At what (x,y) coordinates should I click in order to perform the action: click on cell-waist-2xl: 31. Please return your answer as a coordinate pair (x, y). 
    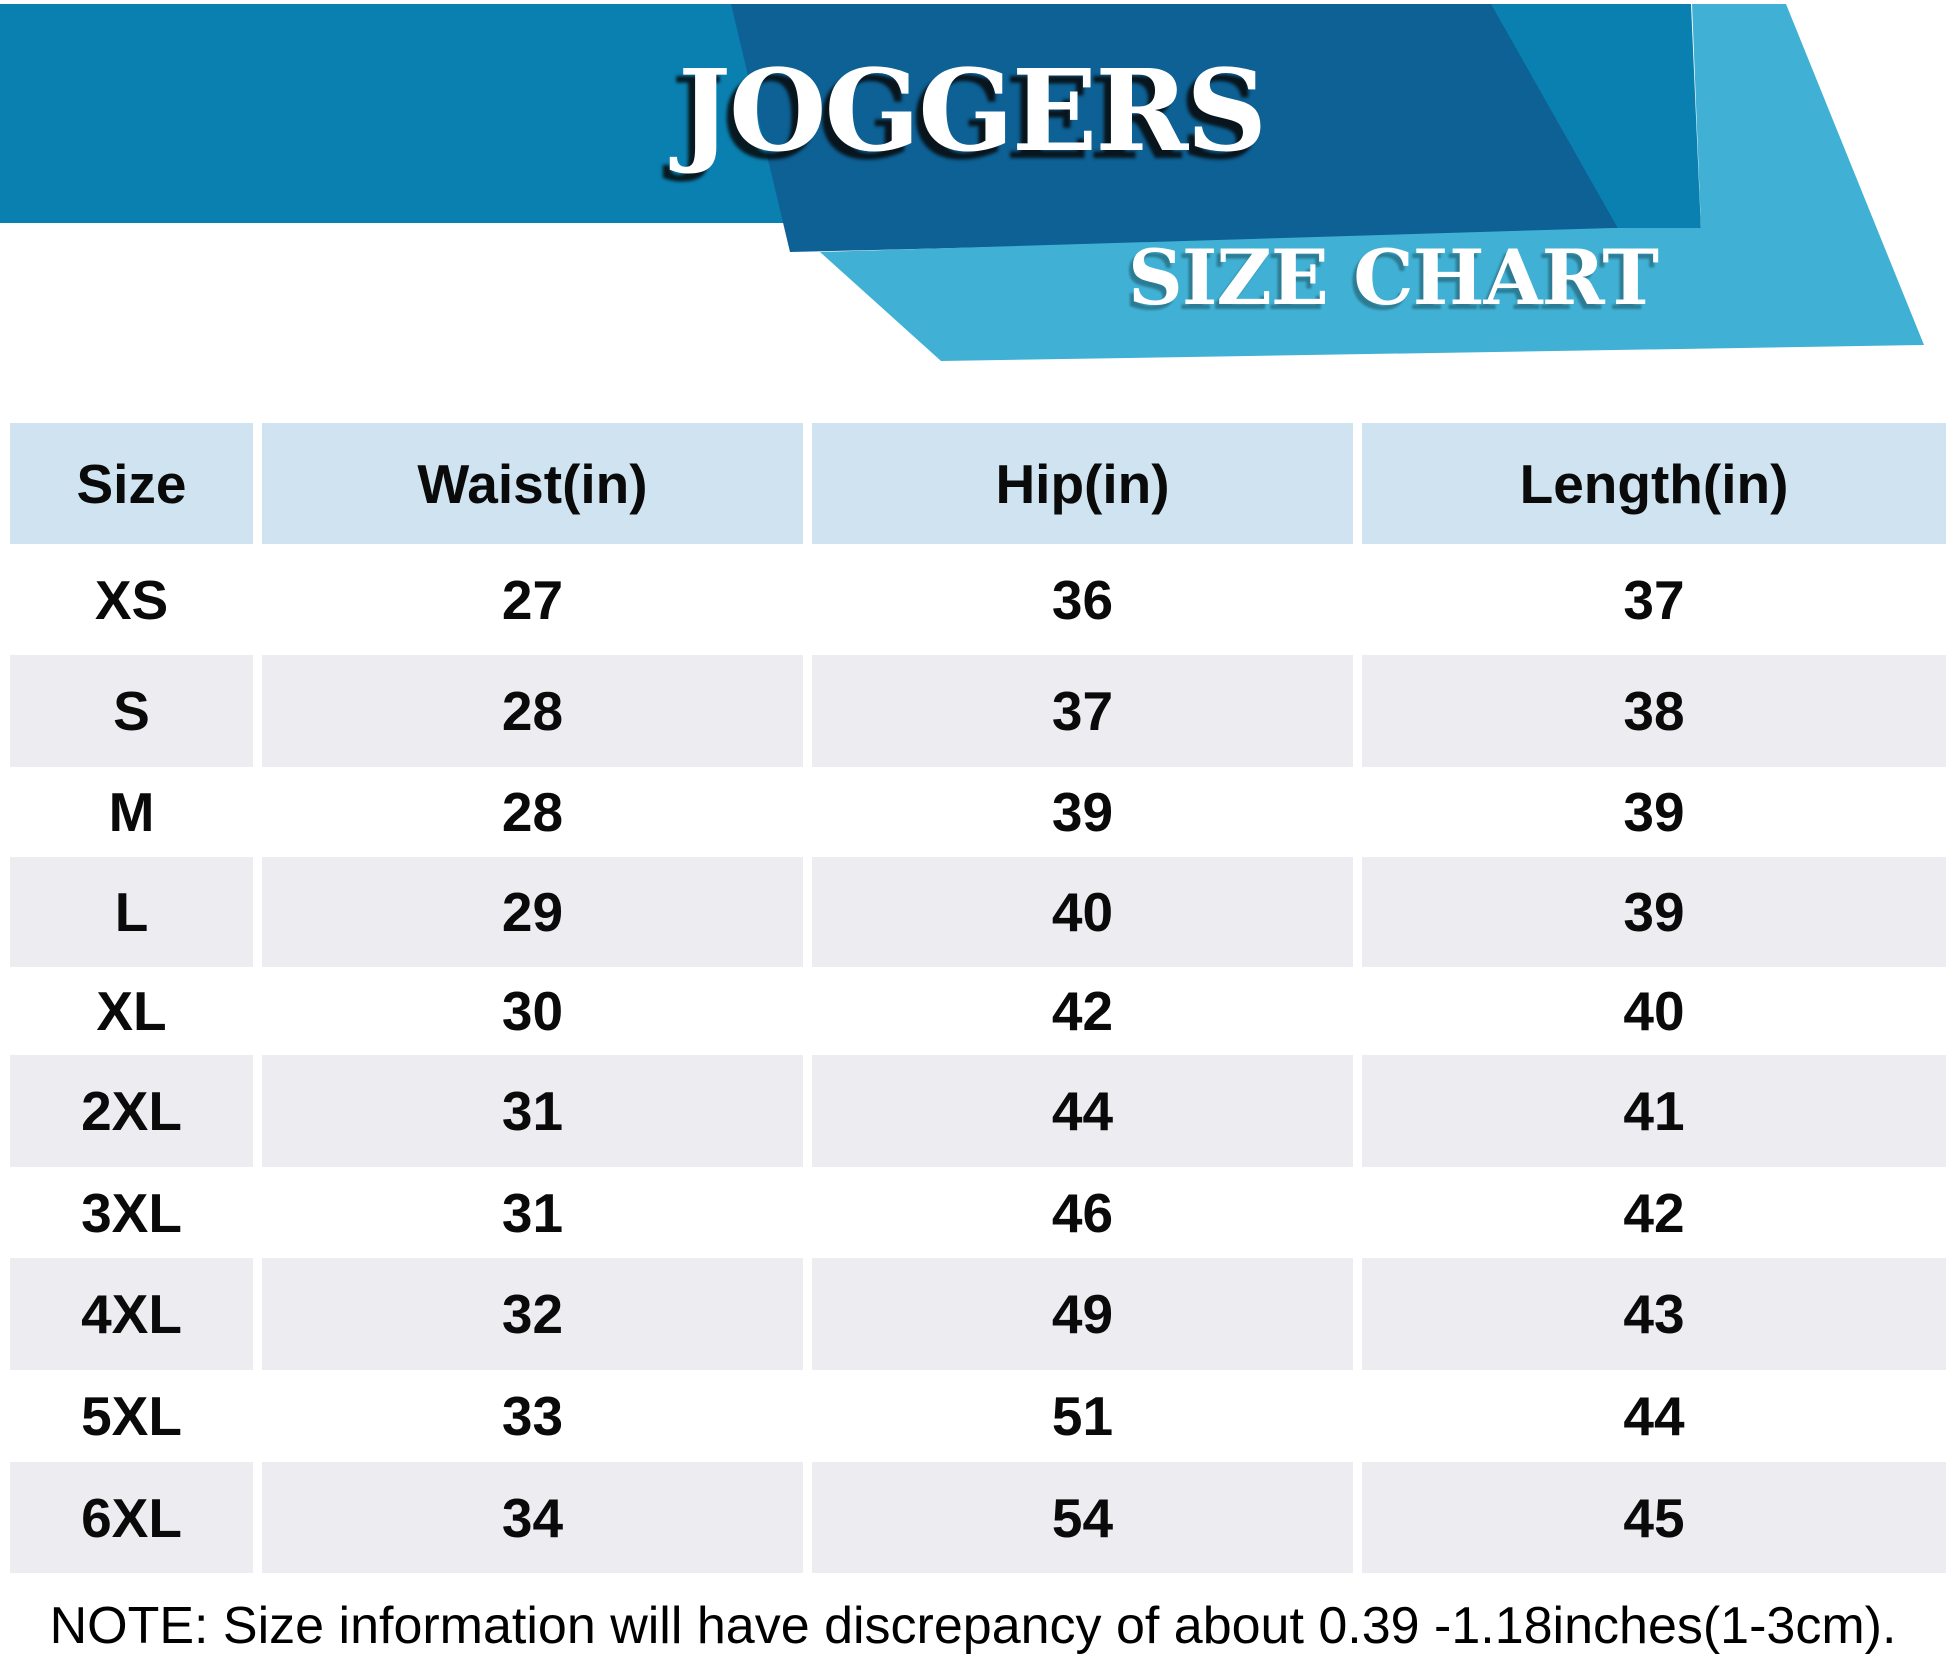
    Looking at the image, I should click on (532, 1111).